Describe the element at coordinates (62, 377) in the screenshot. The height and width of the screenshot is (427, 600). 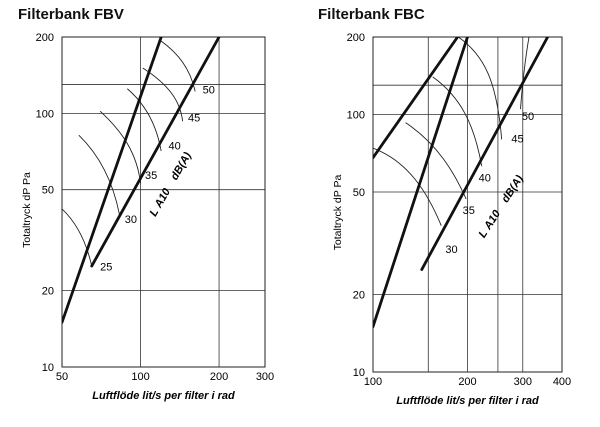
I see `x-tick-50: 50` at that location.